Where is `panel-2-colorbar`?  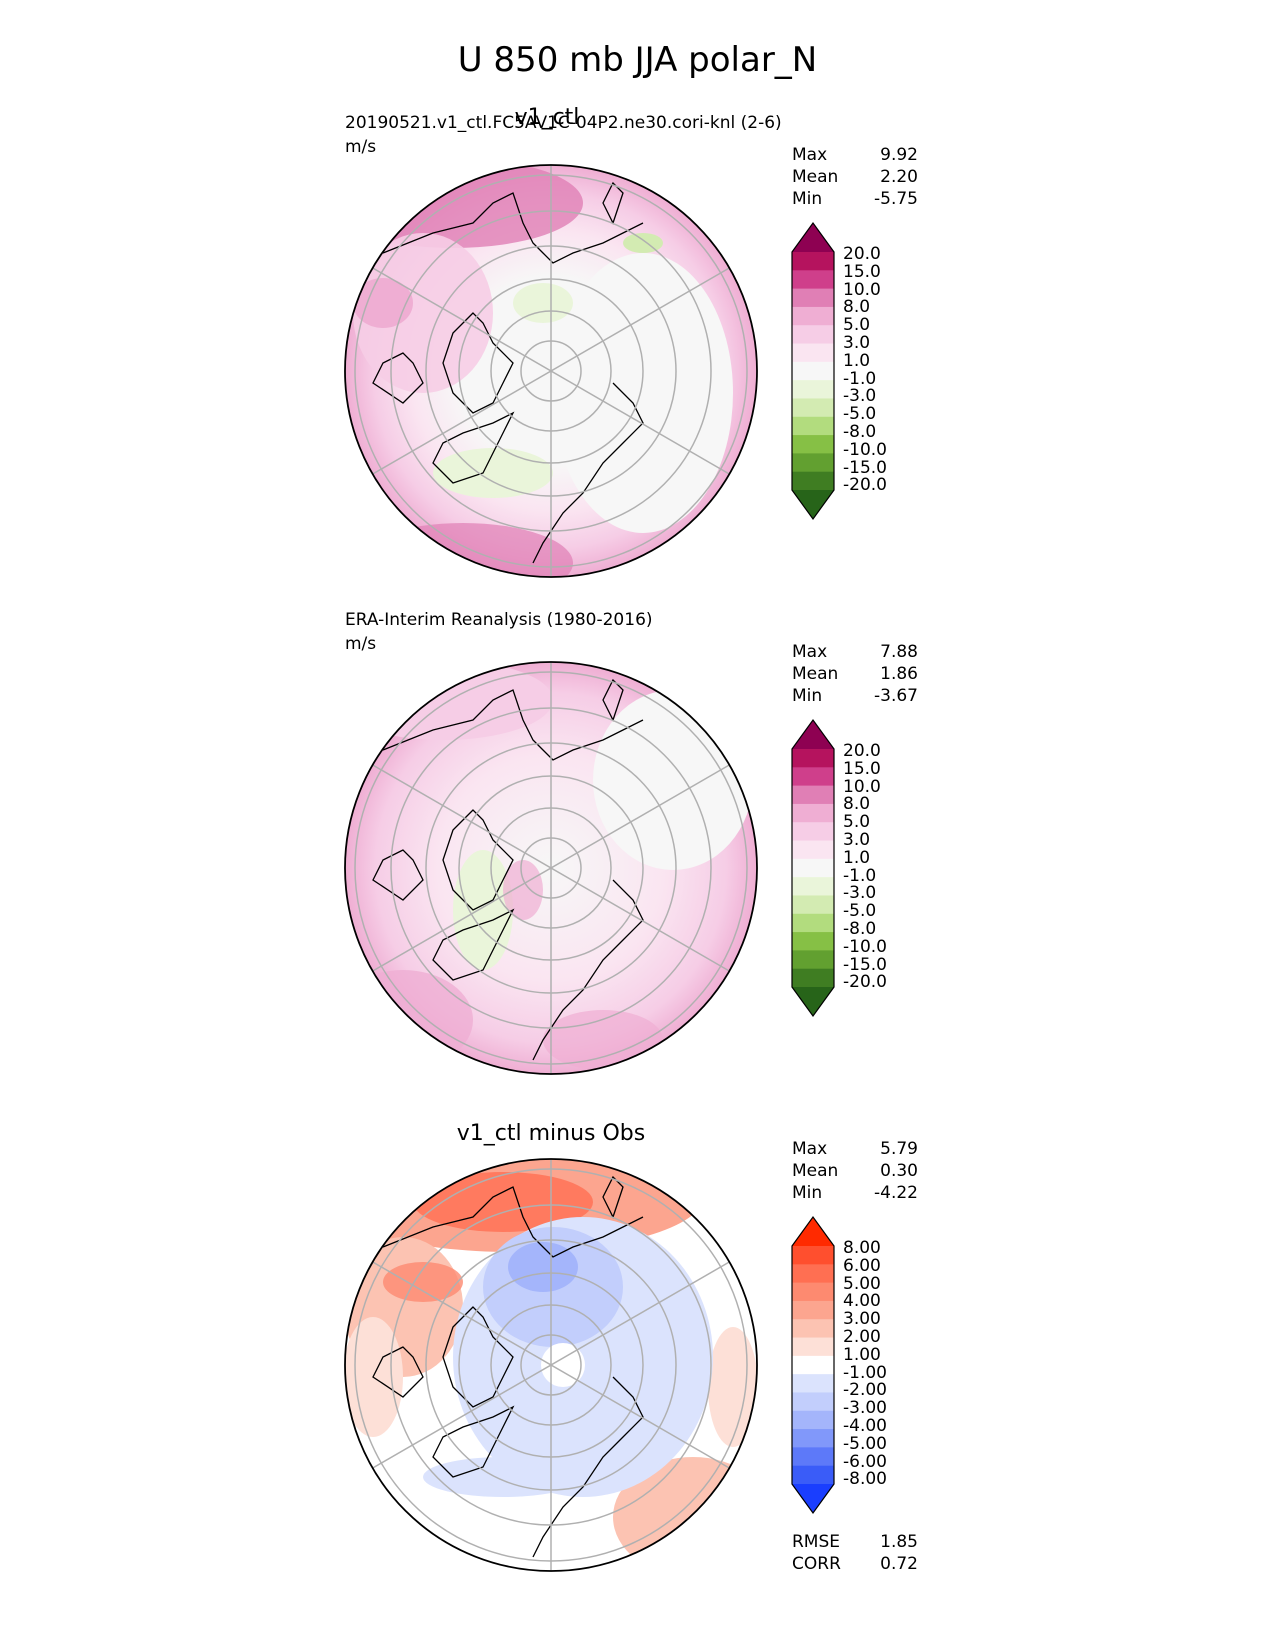
panel-2-colorbar is located at coordinates (813, 868).